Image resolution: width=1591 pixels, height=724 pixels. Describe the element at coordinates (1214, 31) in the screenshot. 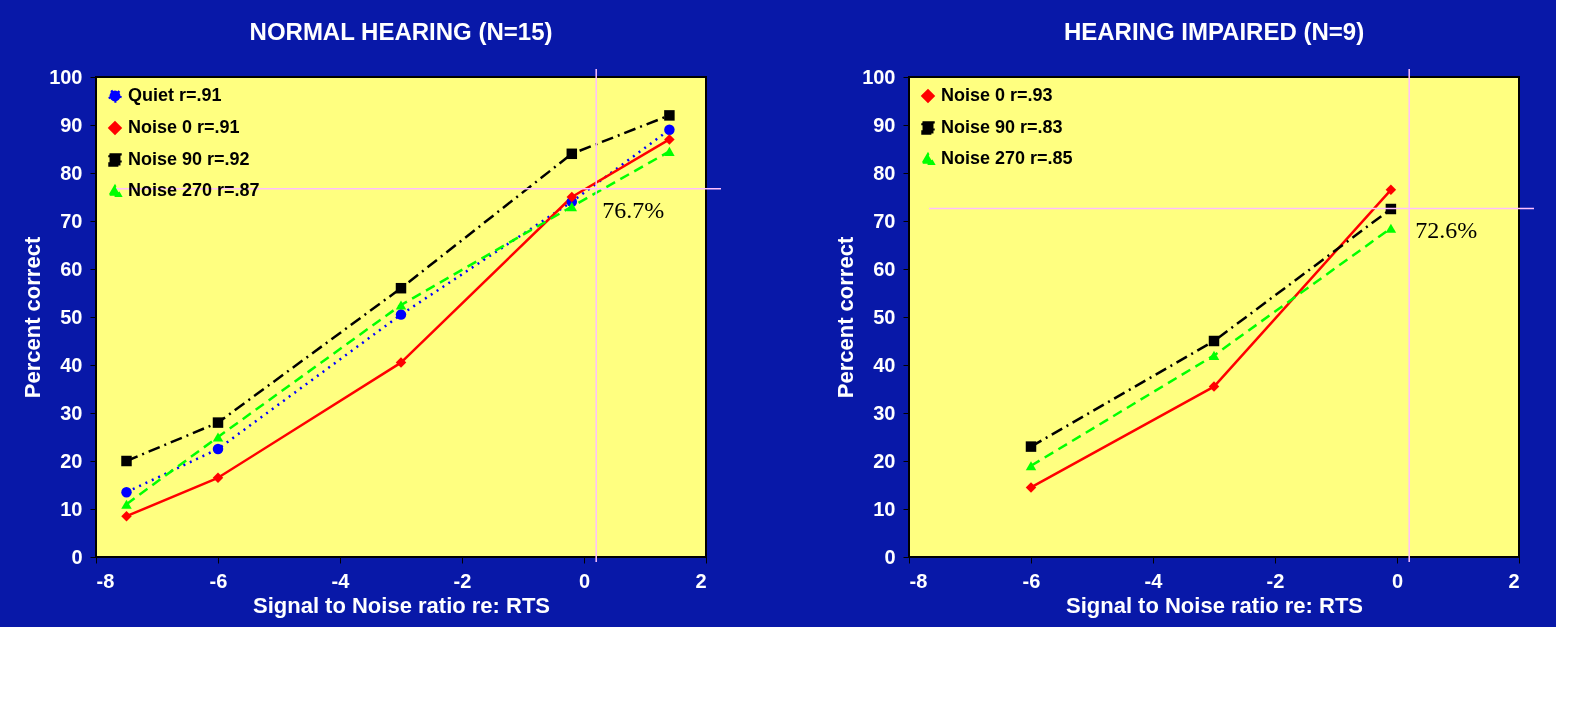

I see `chart-title: HEARING IMPAIRED (N=9)` at that location.